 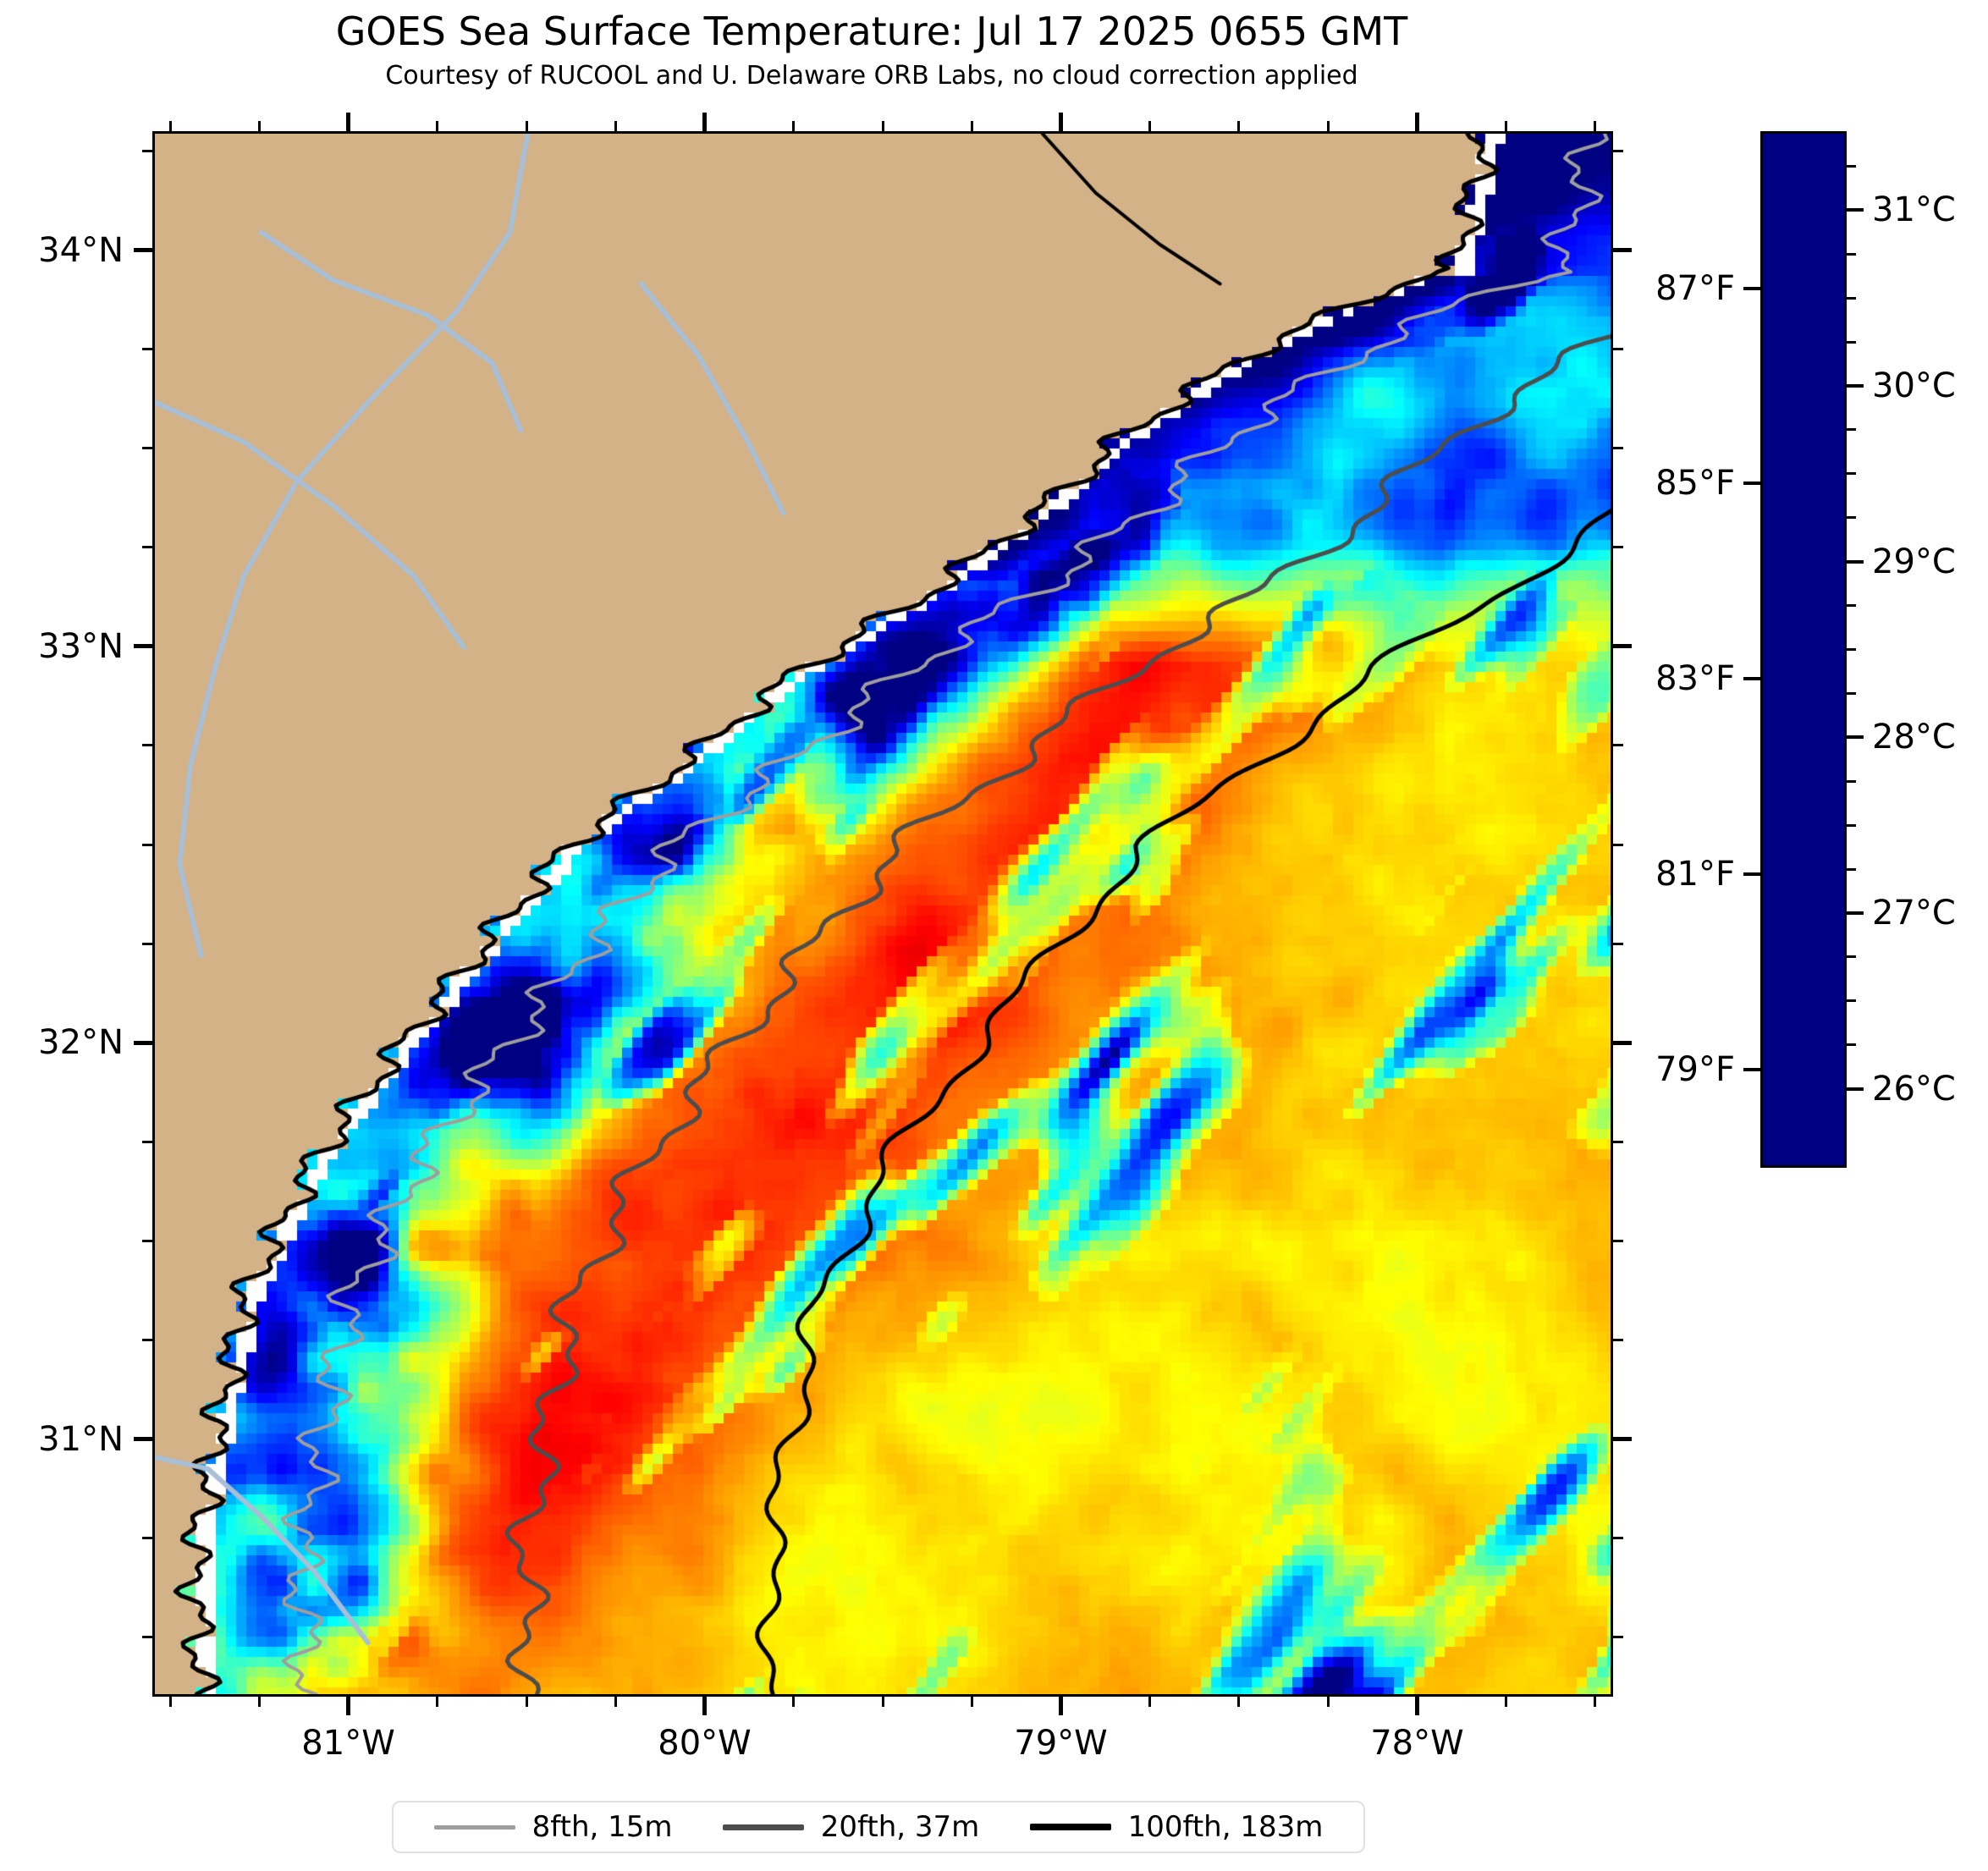 What do you see at coordinates (348, 122) in the screenshot?
I see `x-axis-major-tick-top` at bounding box center [348, 122].